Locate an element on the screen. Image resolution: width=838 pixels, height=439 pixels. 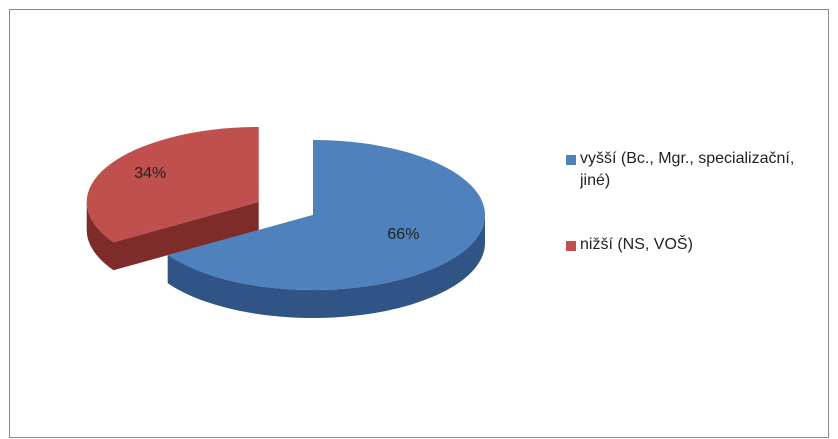
data-label: 34% is located at coordinates (150, 173).